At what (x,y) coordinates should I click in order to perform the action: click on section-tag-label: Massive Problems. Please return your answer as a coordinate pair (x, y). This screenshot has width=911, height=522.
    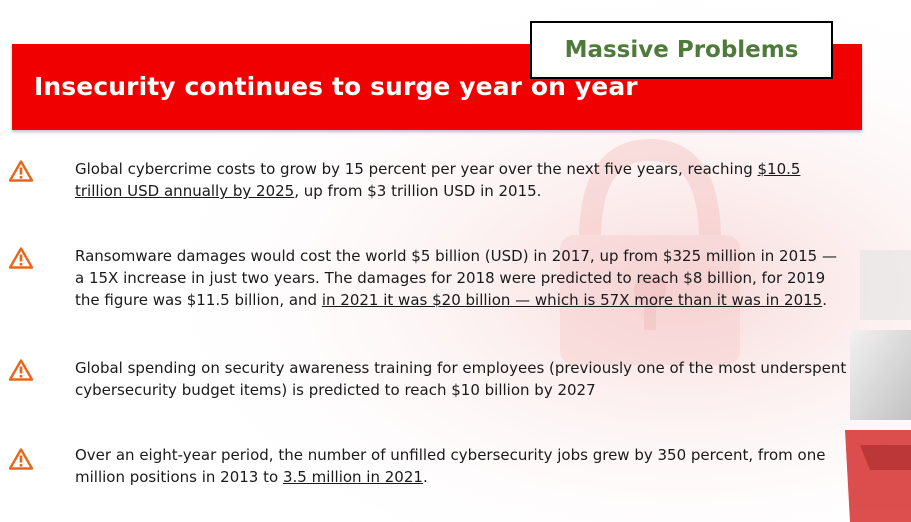
    Looking at the image, I should click on (681, 50).